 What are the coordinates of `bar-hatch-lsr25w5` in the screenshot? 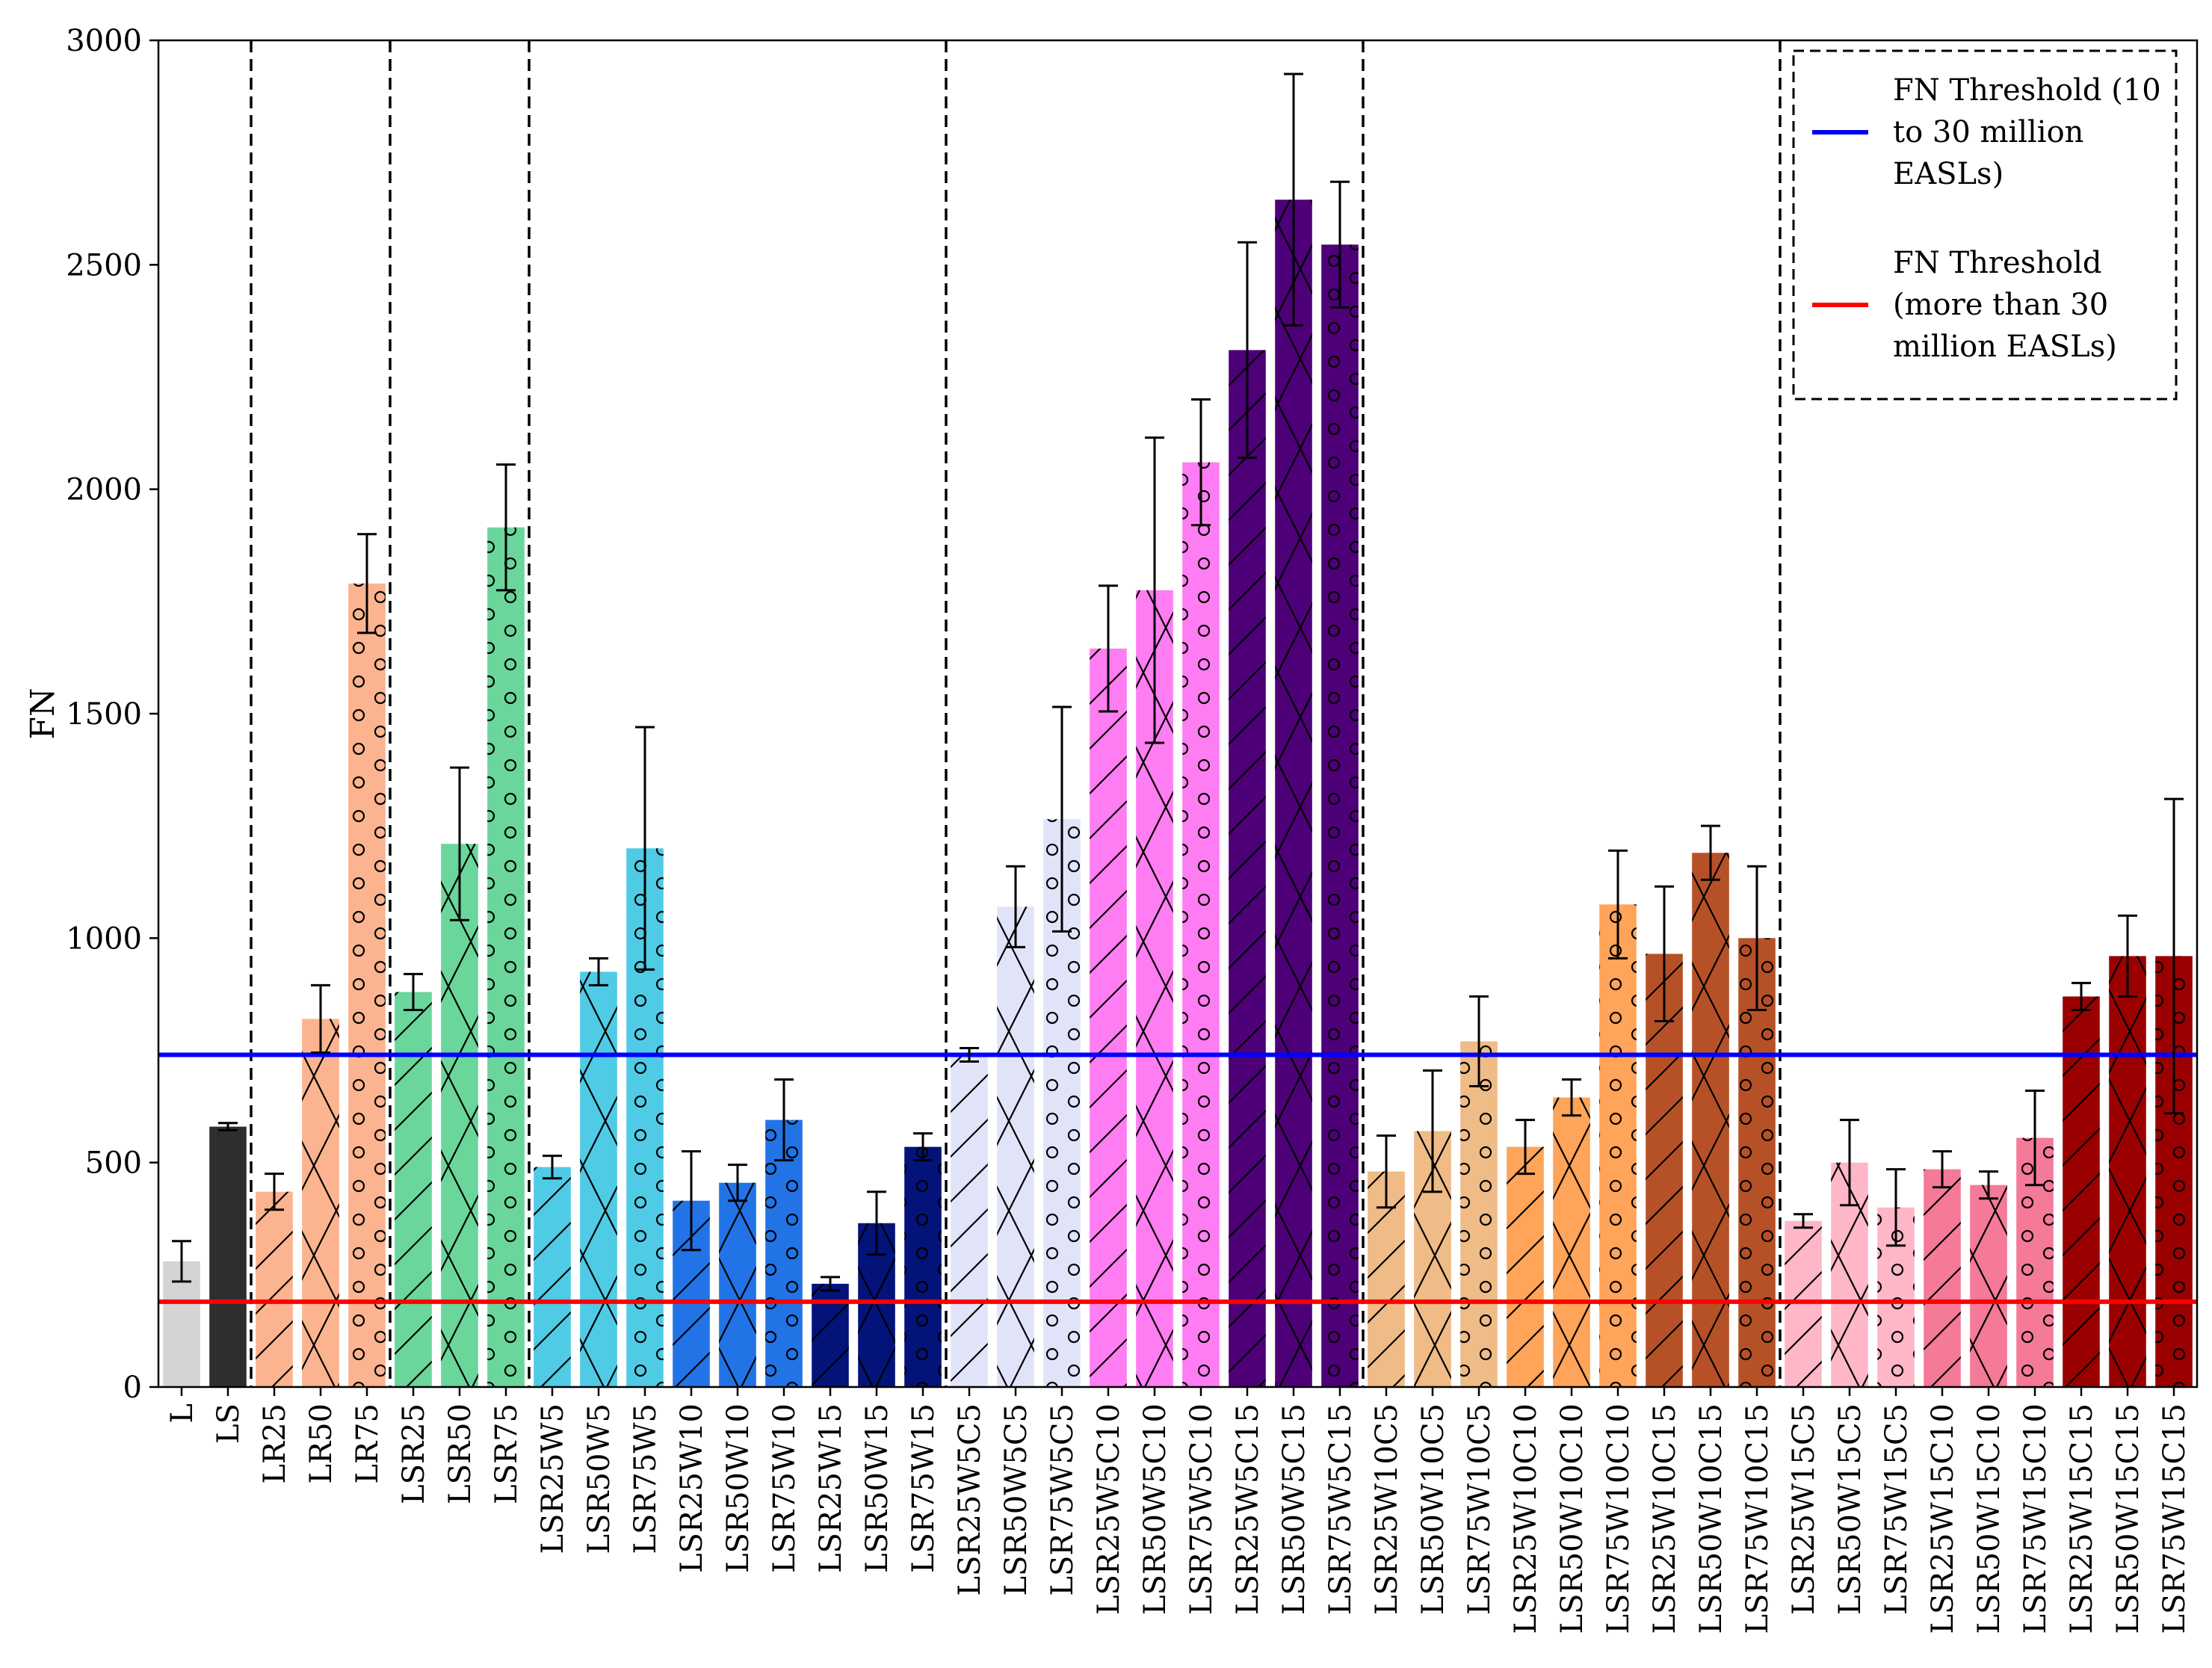 It's located at (552, 1277).